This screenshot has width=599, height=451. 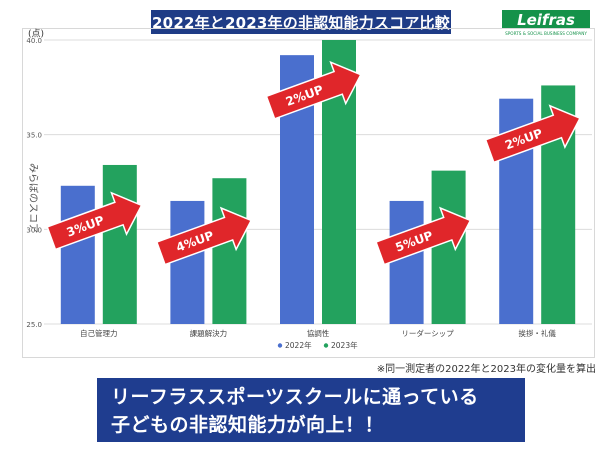 What do you see at coordinates (34, 230) in the screenshot?
I see `y-tick-label: 30.0` at bounding box center [34, 230].